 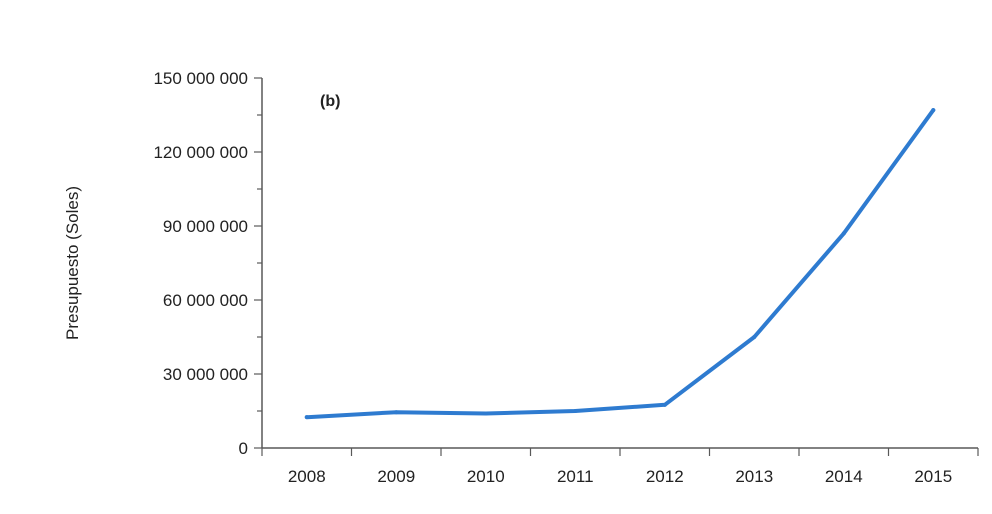 I want to click on x-tick-label: 2010, so click(x=486, y=476).